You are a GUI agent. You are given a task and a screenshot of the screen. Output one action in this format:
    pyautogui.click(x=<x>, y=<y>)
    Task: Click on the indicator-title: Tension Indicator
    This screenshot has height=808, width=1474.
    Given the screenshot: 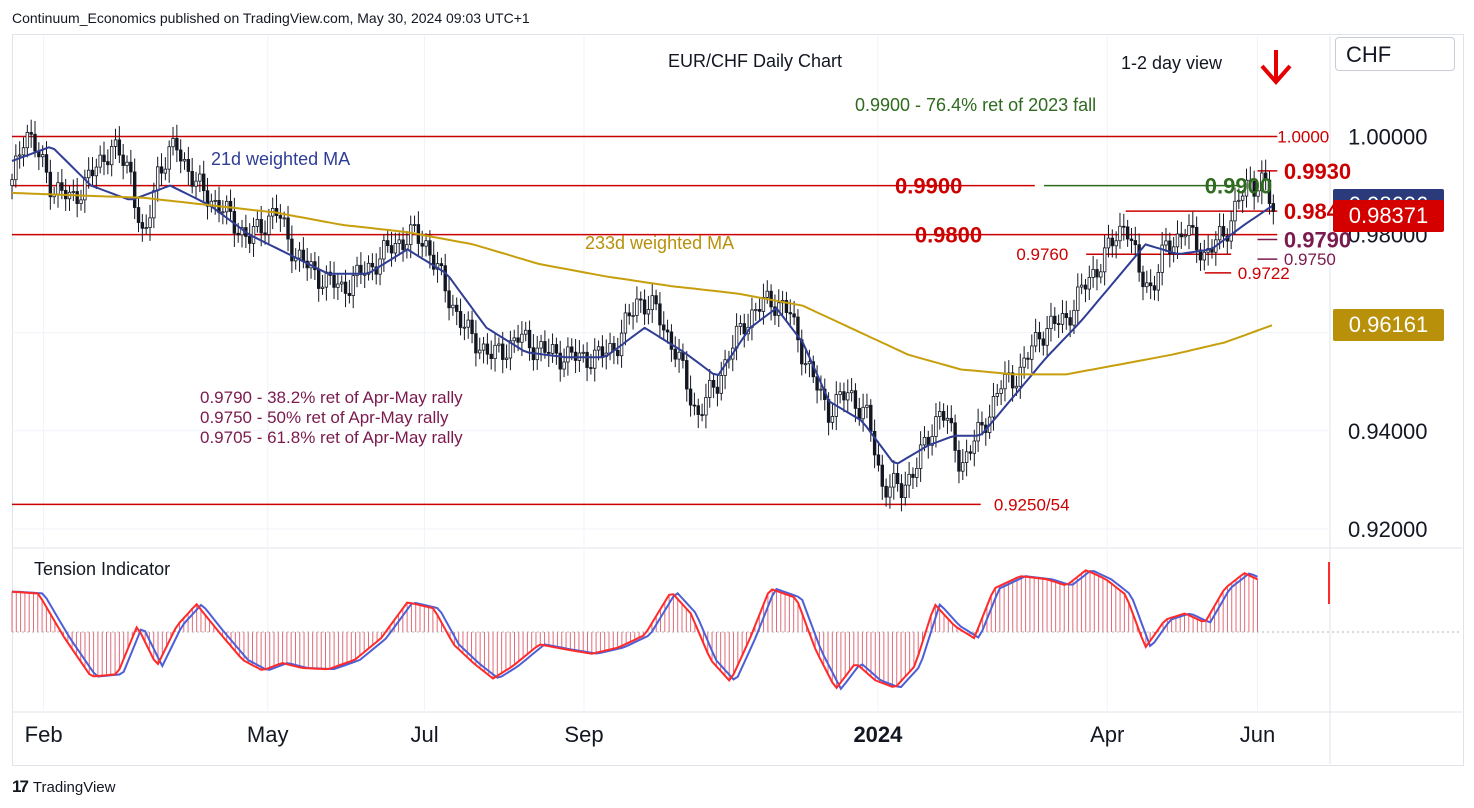 What is the action you would take?
    pyautogui.click(x=102, y=569)
    